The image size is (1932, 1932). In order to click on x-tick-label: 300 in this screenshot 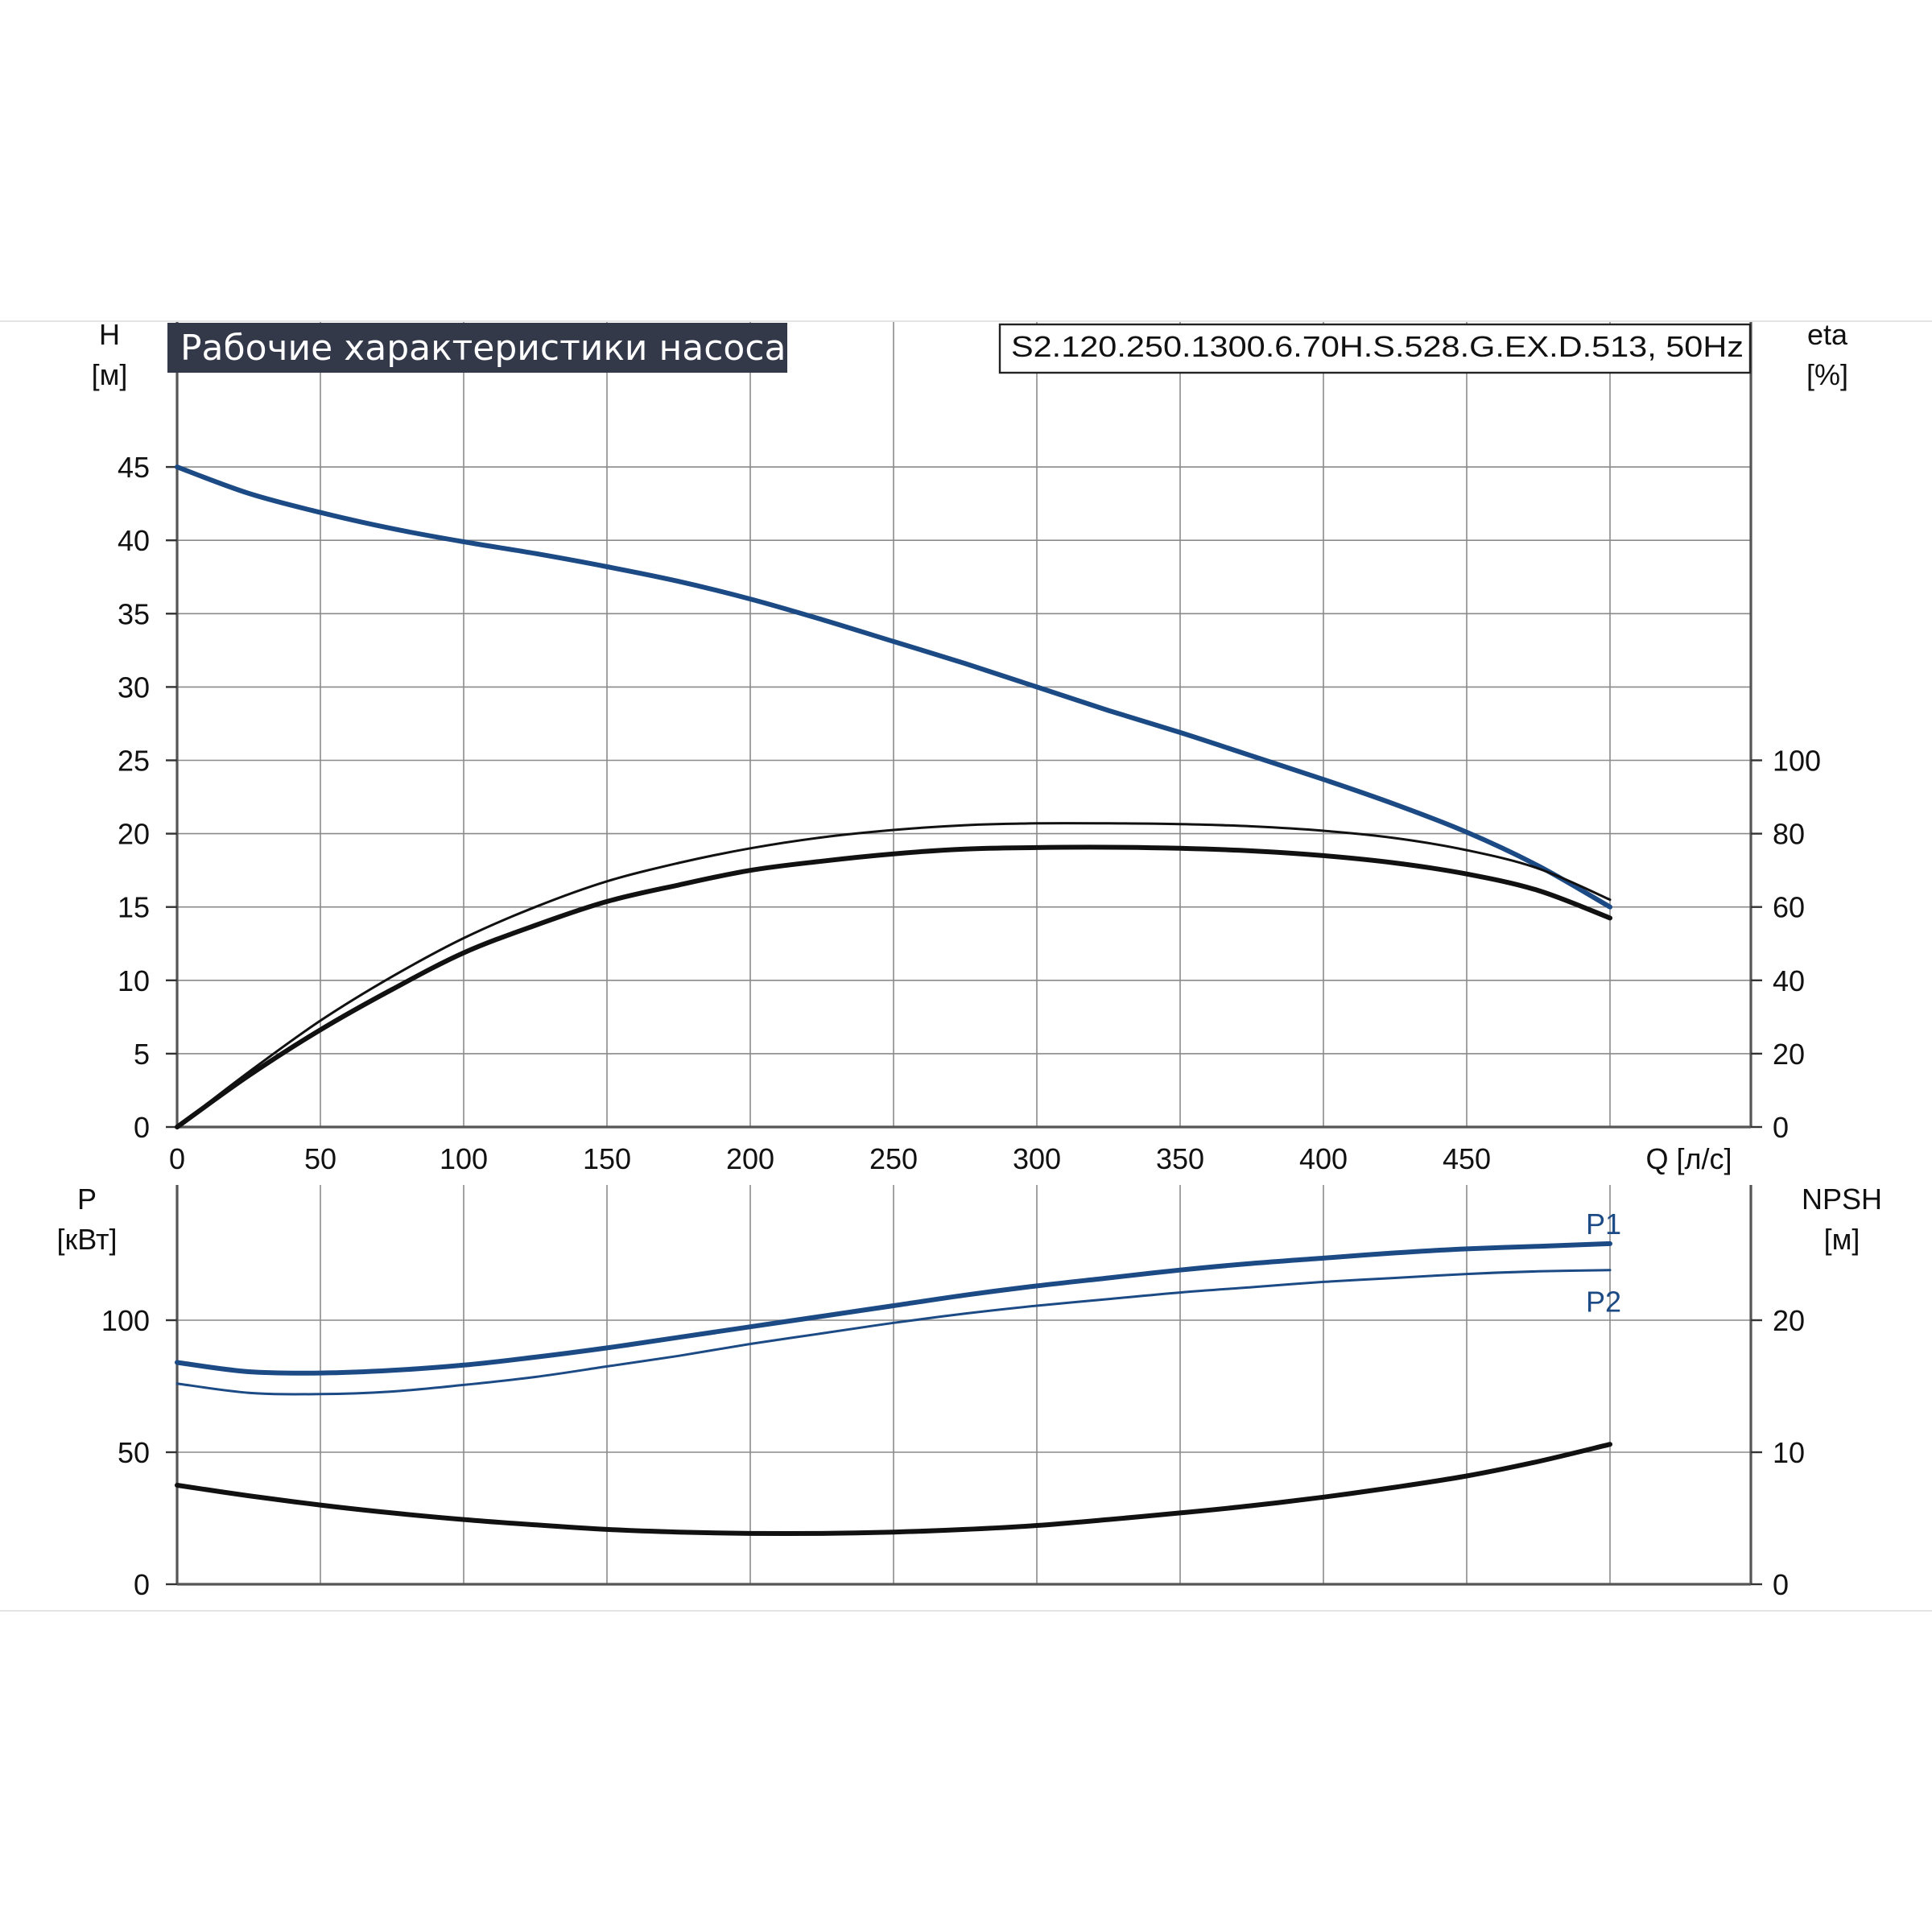, I will do `click(1037, 1158)`.